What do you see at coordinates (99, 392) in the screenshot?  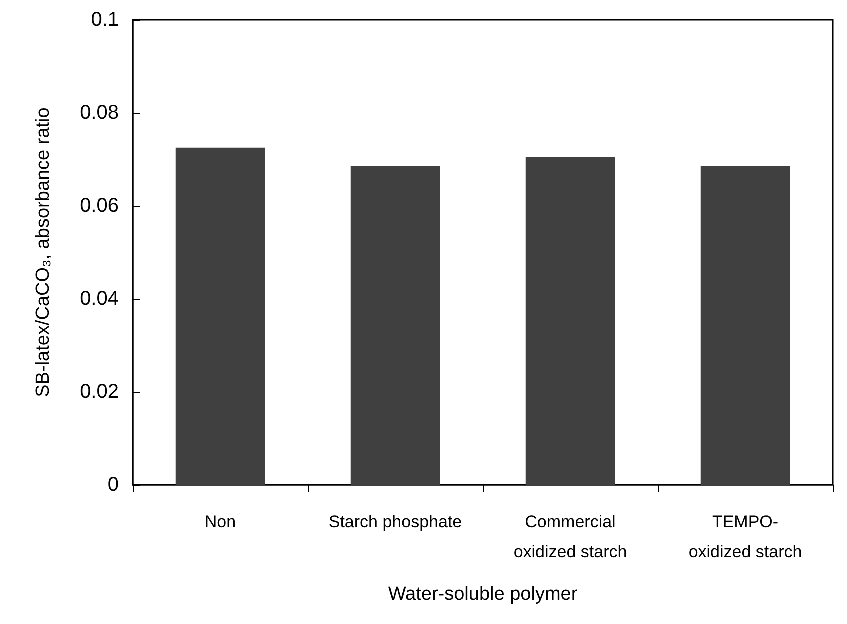 I see `y-tick-label: 0.02` at bounding box center [99, 392].